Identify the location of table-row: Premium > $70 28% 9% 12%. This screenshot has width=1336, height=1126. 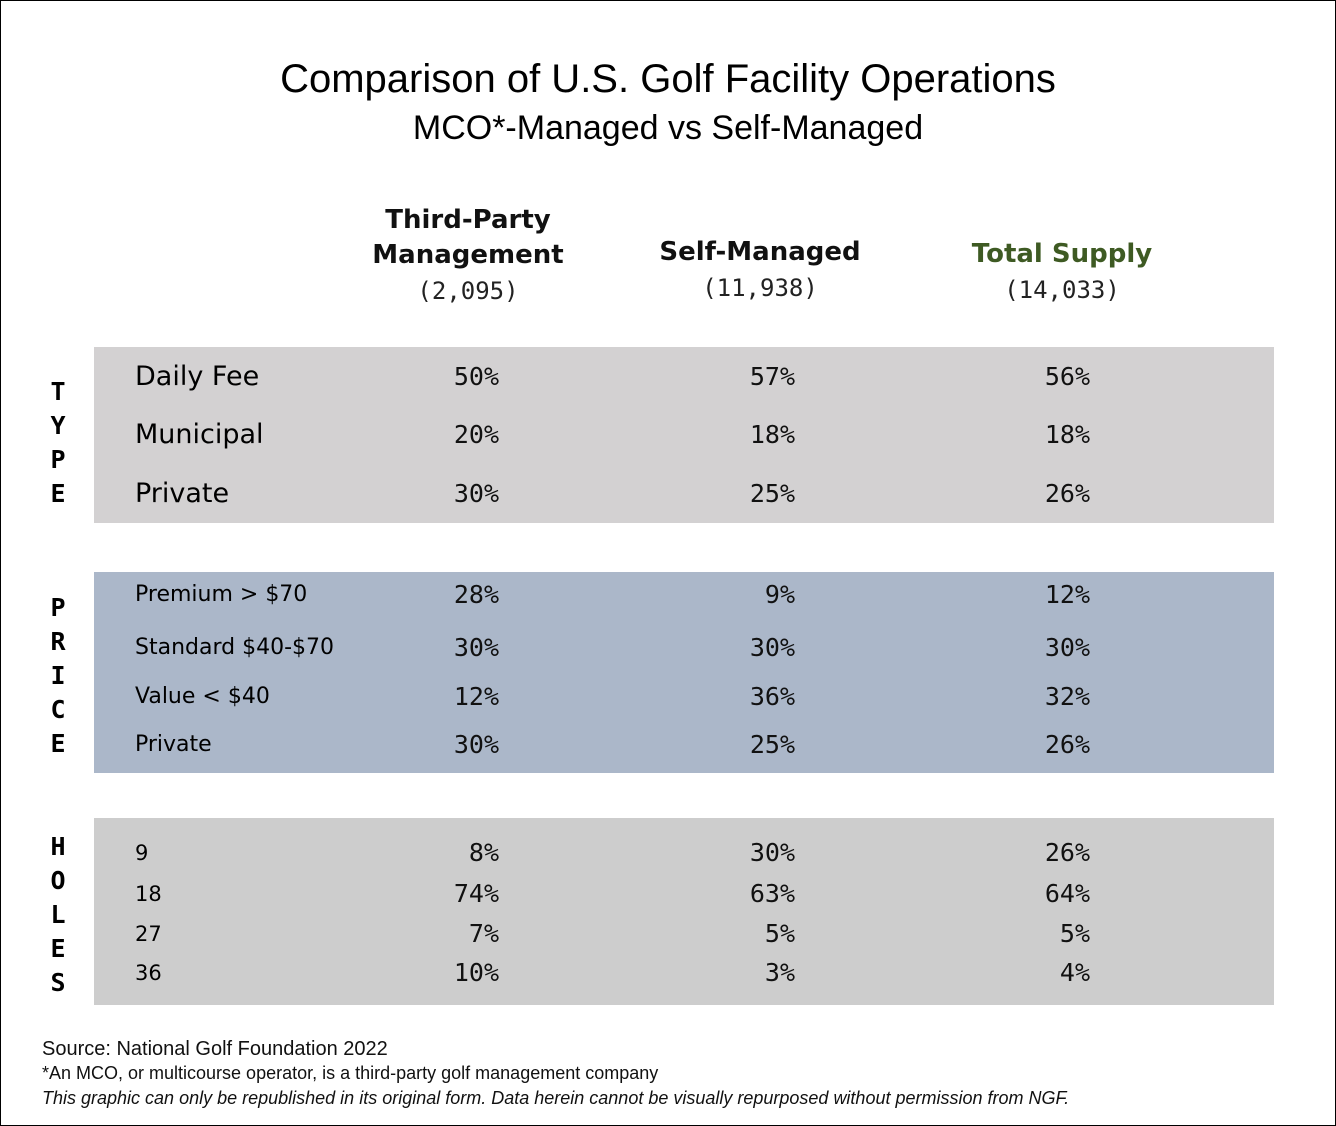
(684, 595).